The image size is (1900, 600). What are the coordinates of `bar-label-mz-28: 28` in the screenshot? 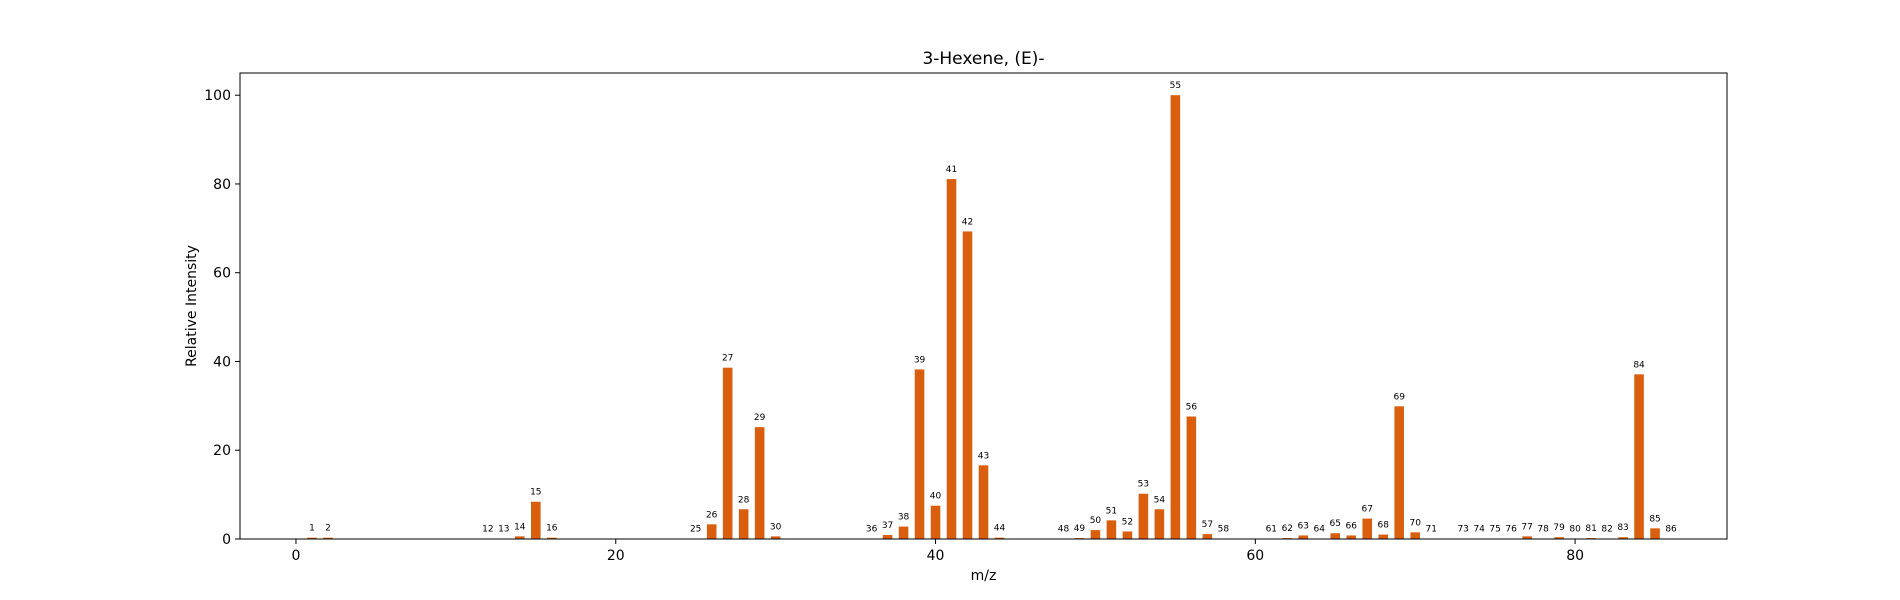 It's located at (744, 500).